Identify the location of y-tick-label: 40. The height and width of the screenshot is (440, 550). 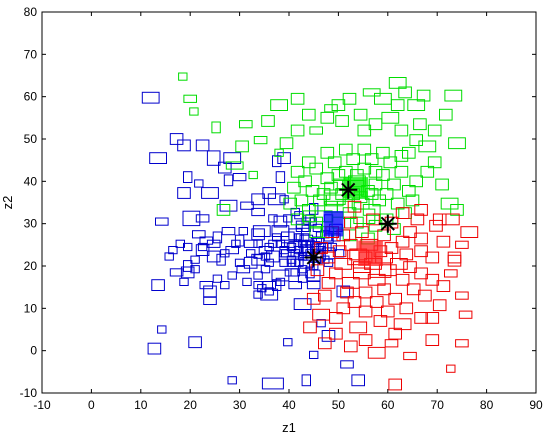
(31, 181).